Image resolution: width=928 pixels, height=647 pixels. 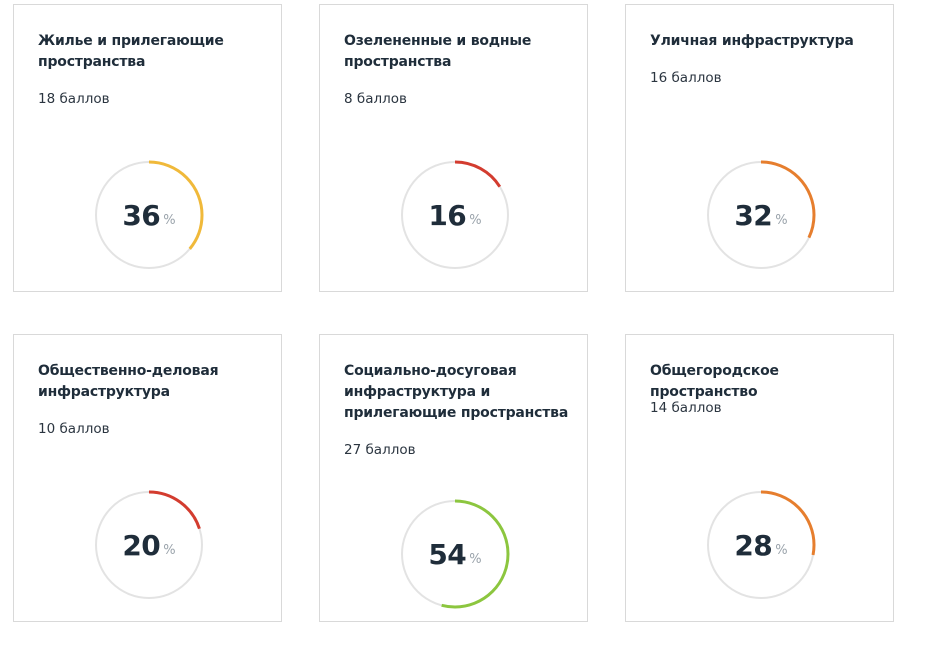 What do you see at coordinates (141, 215) in the screenshot?
I see `gauge-percent-value: 36` at bounding box center [141, 215].